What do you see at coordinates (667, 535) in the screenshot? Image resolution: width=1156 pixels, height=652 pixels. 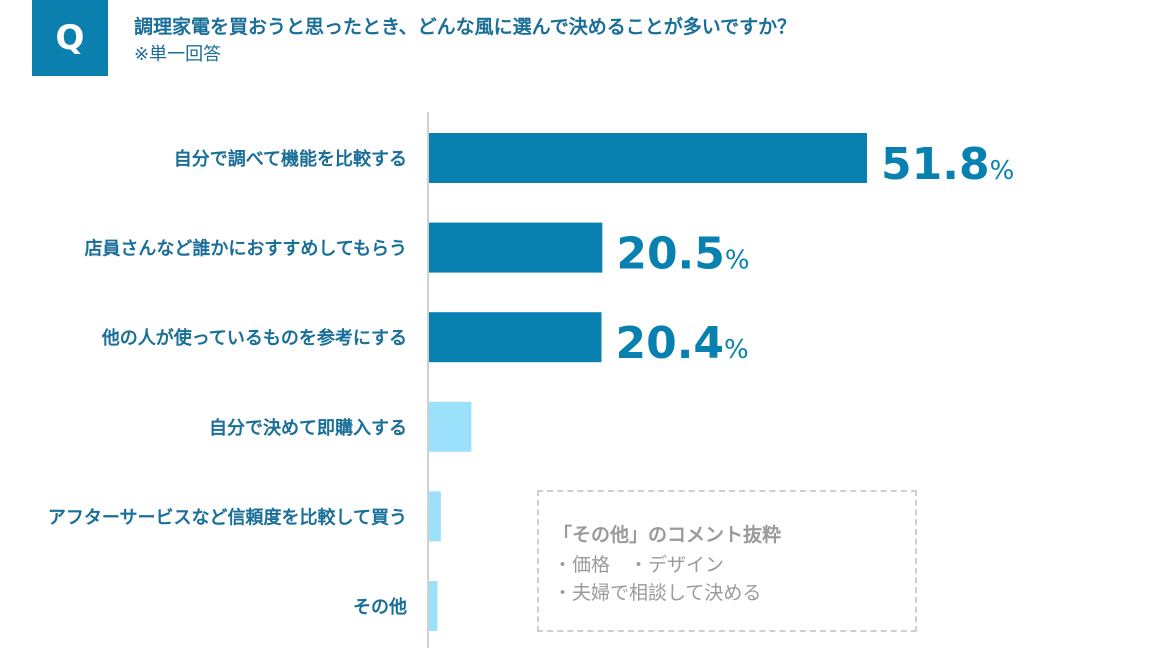 I see `comment-box-title: 「その他」のコメント抜粋` at bounding box center [667, 535].